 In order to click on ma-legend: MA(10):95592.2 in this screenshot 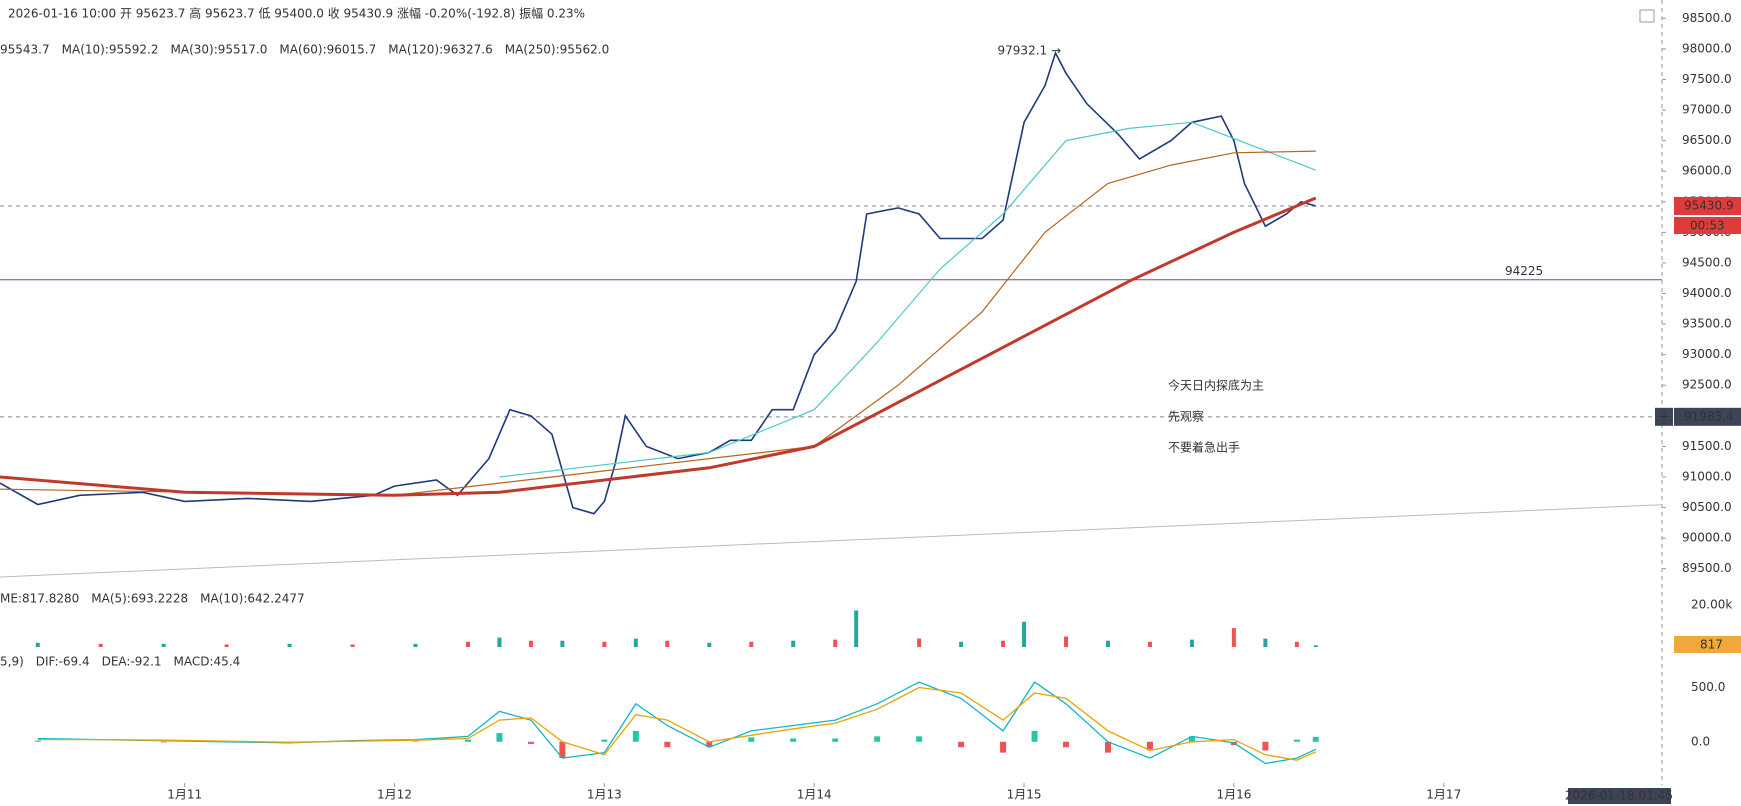, I will do `click(110, 50)`.